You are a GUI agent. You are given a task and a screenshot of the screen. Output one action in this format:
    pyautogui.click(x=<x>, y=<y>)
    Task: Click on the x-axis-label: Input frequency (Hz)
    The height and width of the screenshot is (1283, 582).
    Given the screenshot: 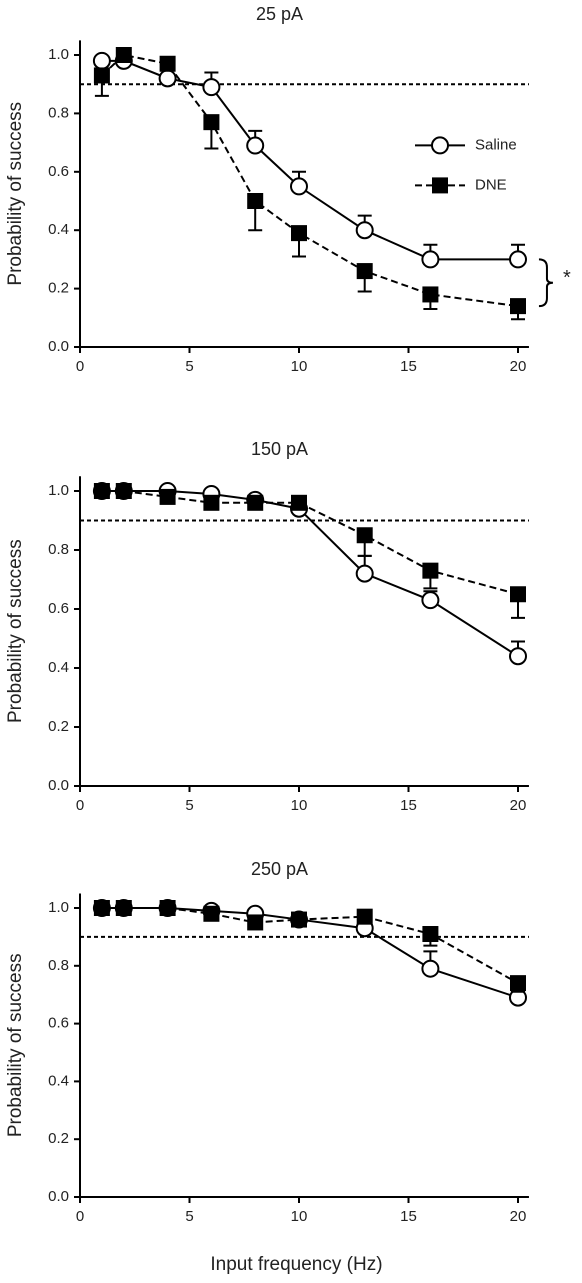 What is the action you would take?
    pyautogui.click(x=296, y=1264)
    